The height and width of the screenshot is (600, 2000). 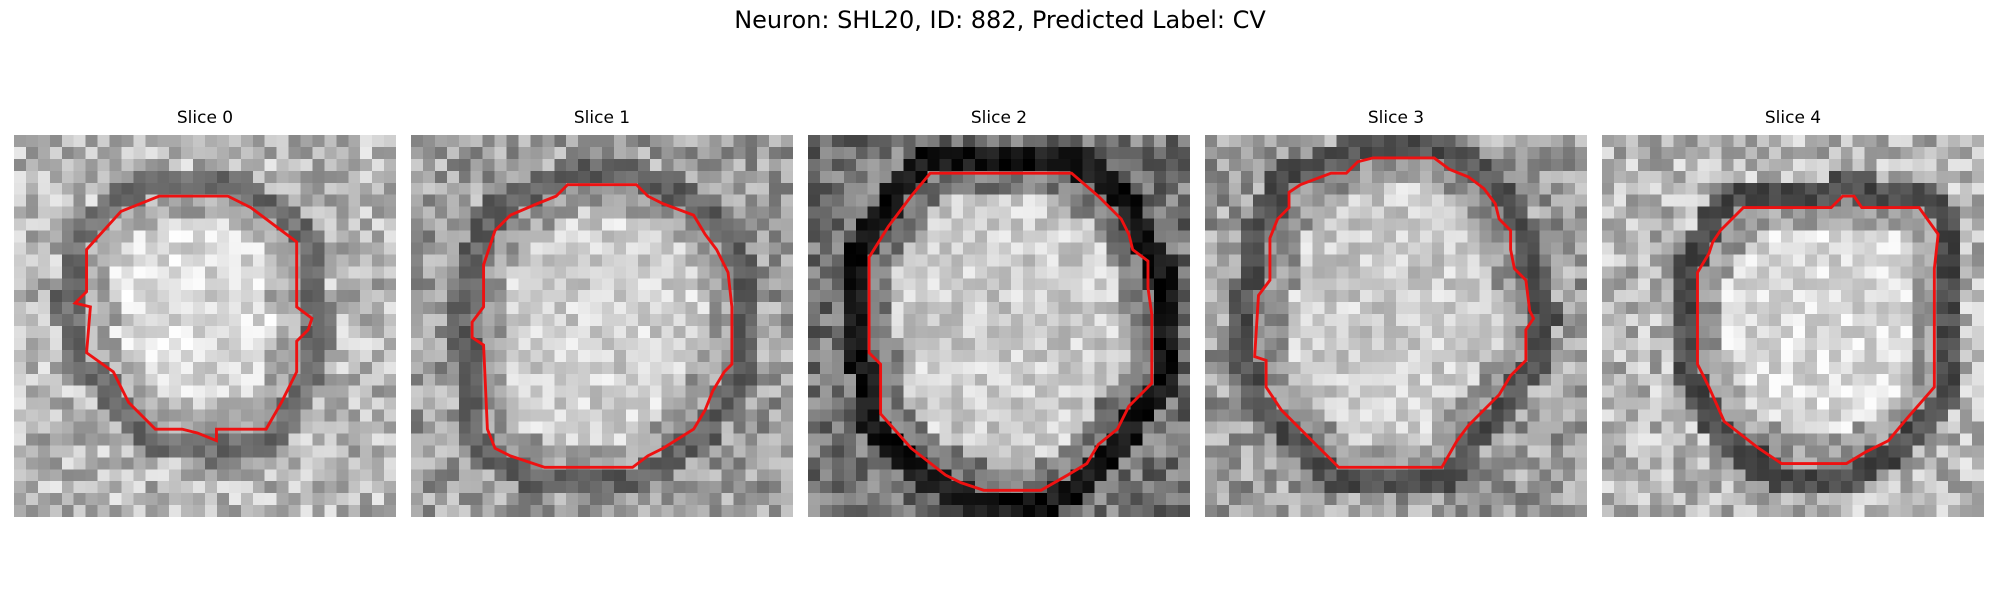 I want to click on slice-panel-3: Slice 3, so click(x=1396, y=311).